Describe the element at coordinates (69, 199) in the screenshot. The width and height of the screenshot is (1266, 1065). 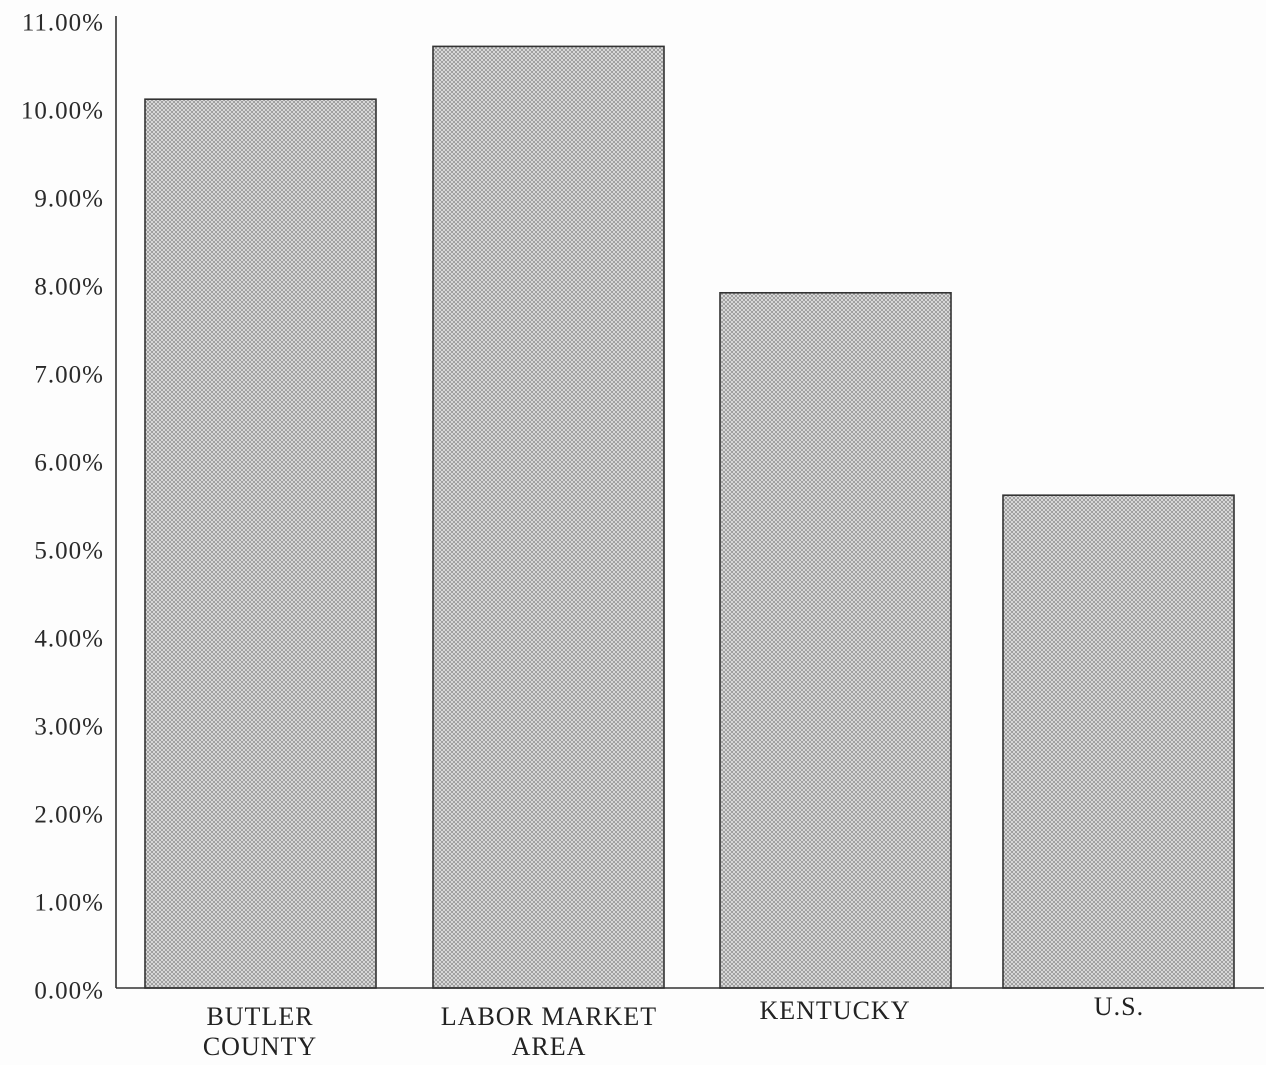
I see `y-tick-label: 9.00%` at that location.